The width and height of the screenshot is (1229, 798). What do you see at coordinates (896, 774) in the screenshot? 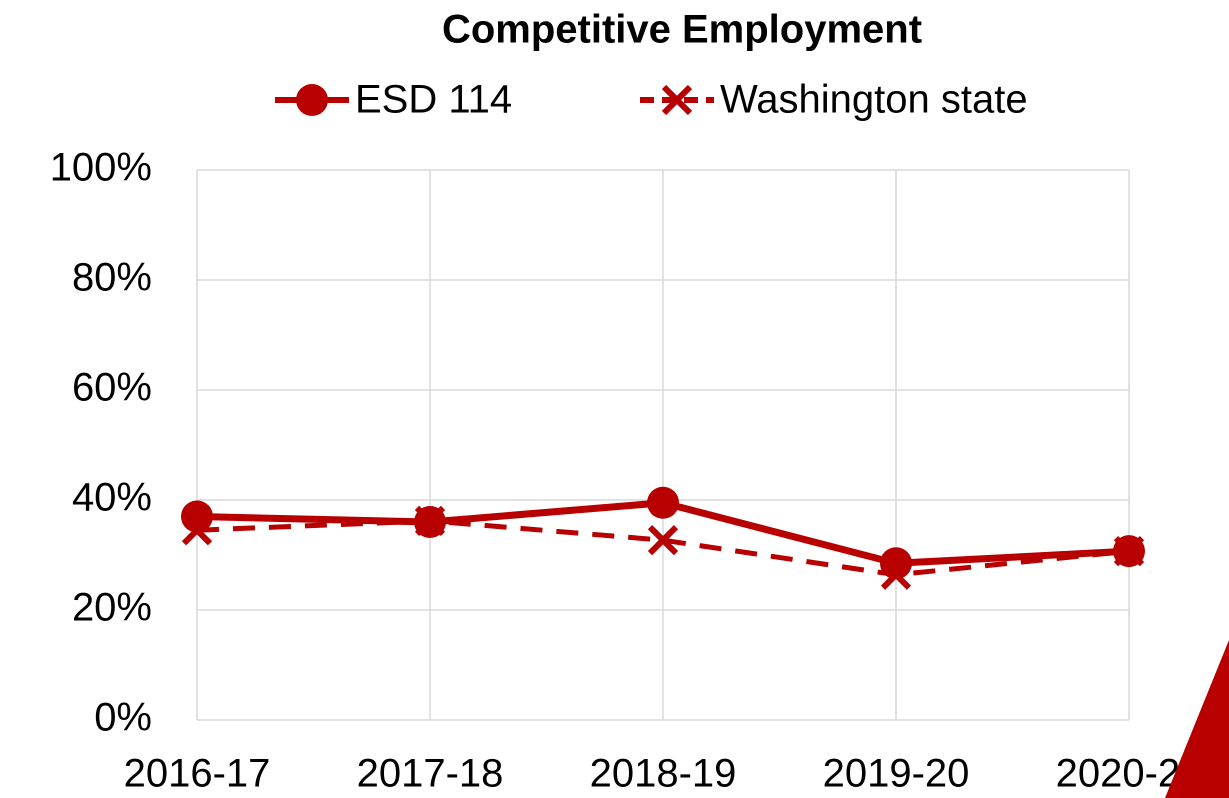
I see `x-tick-label: 2019-20` at bounding box center [896, 774].